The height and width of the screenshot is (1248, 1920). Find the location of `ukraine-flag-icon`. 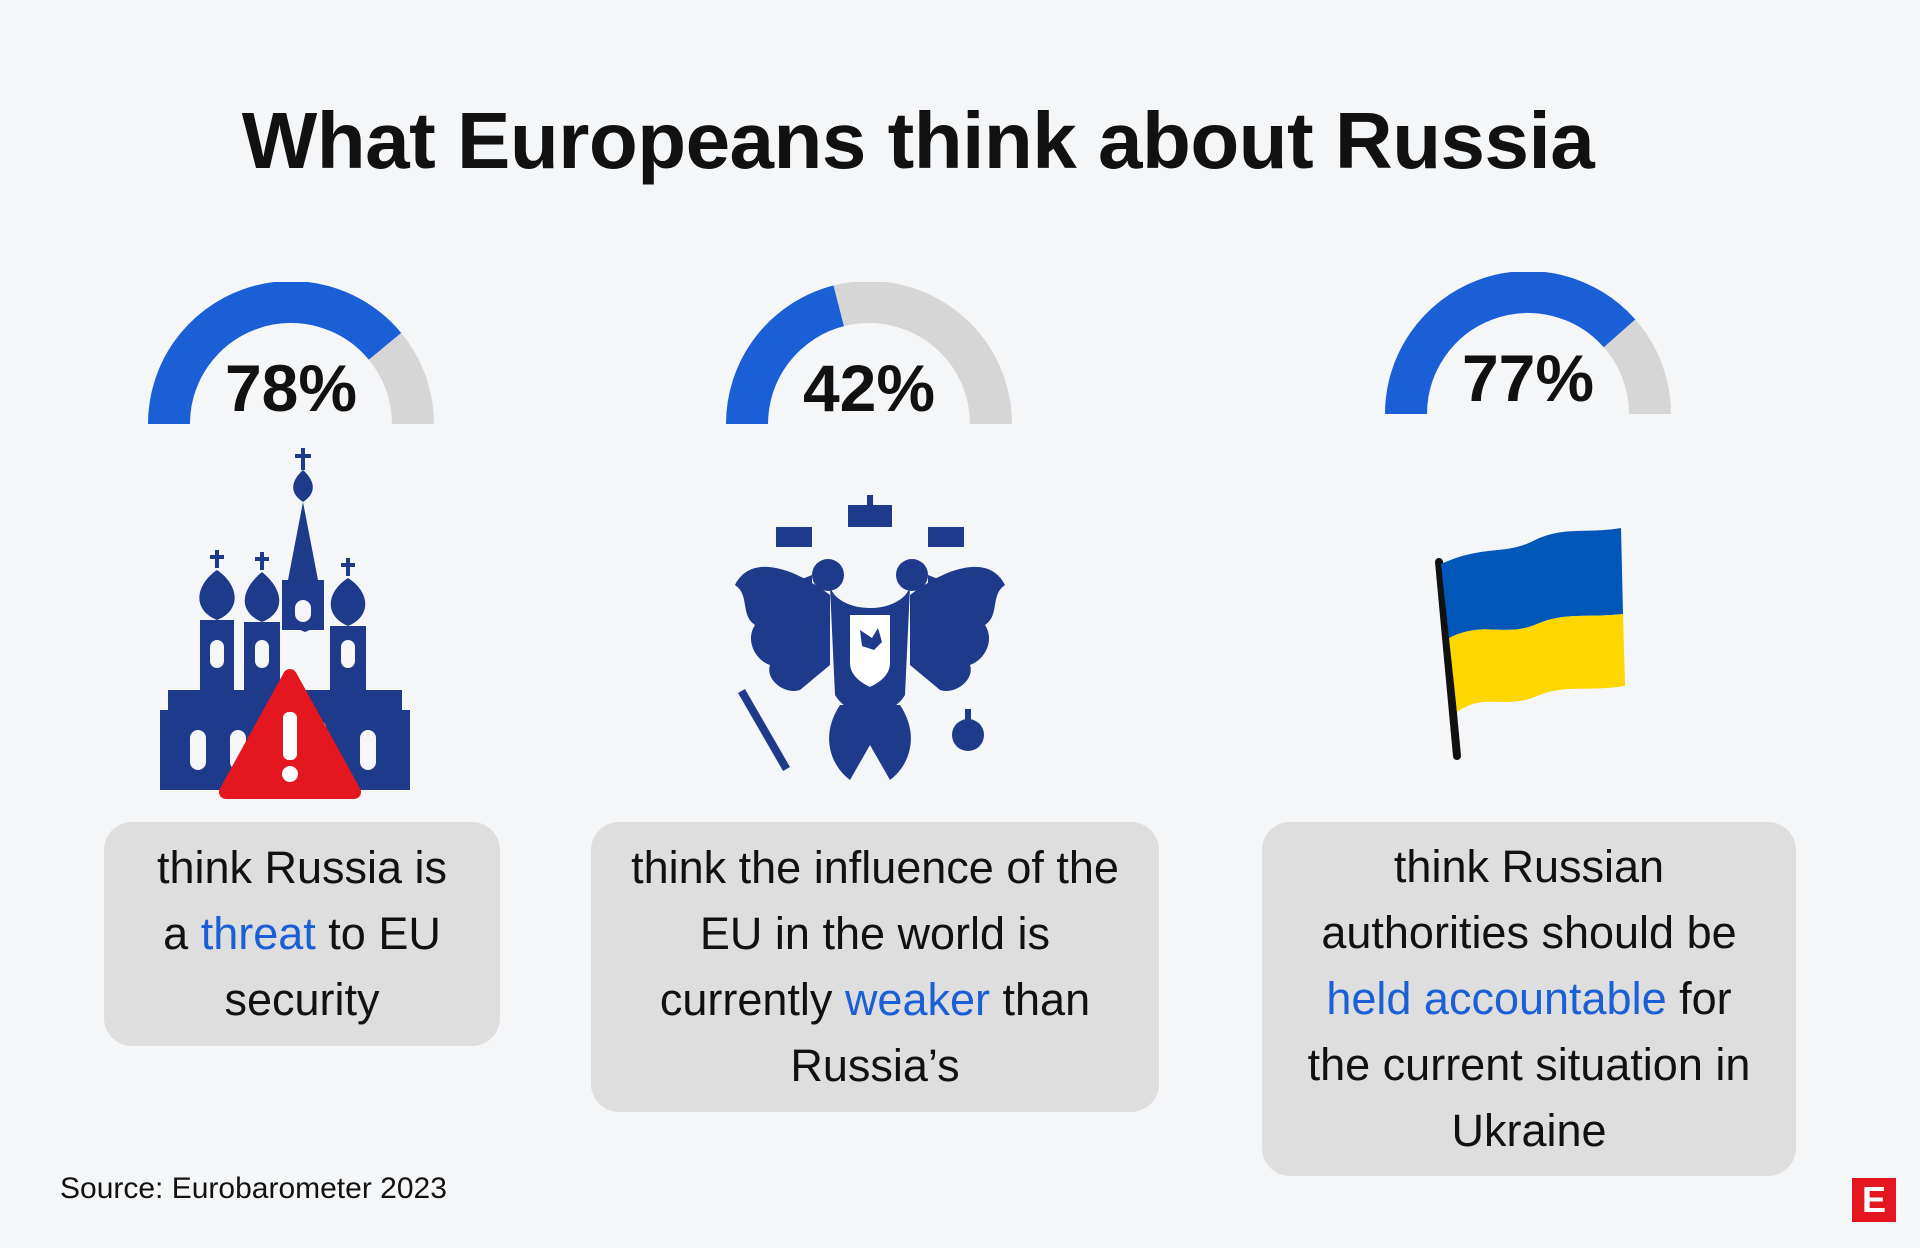

ukraine-flag-icon is located at coordinates (1530, 644).